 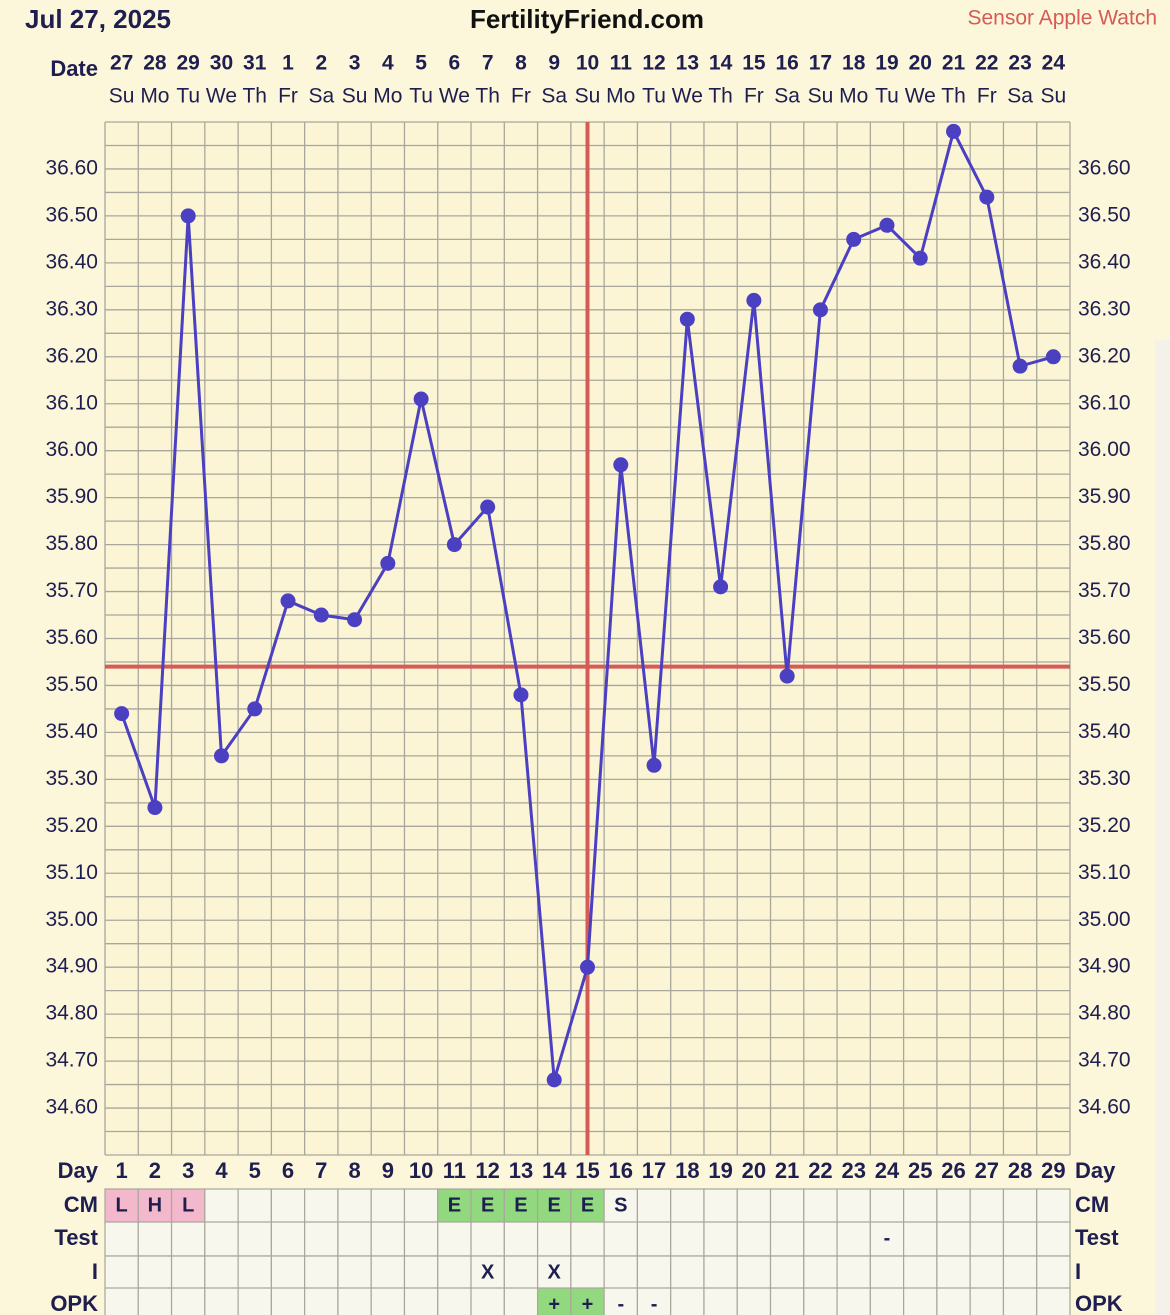 What do you see at coordinates (355, 96) in the screenshot?
I see `weekday-label: Su` at bounding box center [355, 96].